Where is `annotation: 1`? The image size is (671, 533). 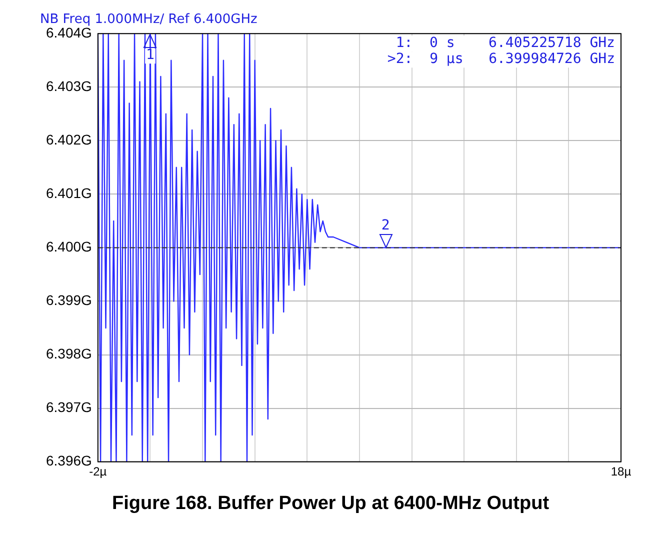 annotation: 1 is located at coordinates (150, 55).